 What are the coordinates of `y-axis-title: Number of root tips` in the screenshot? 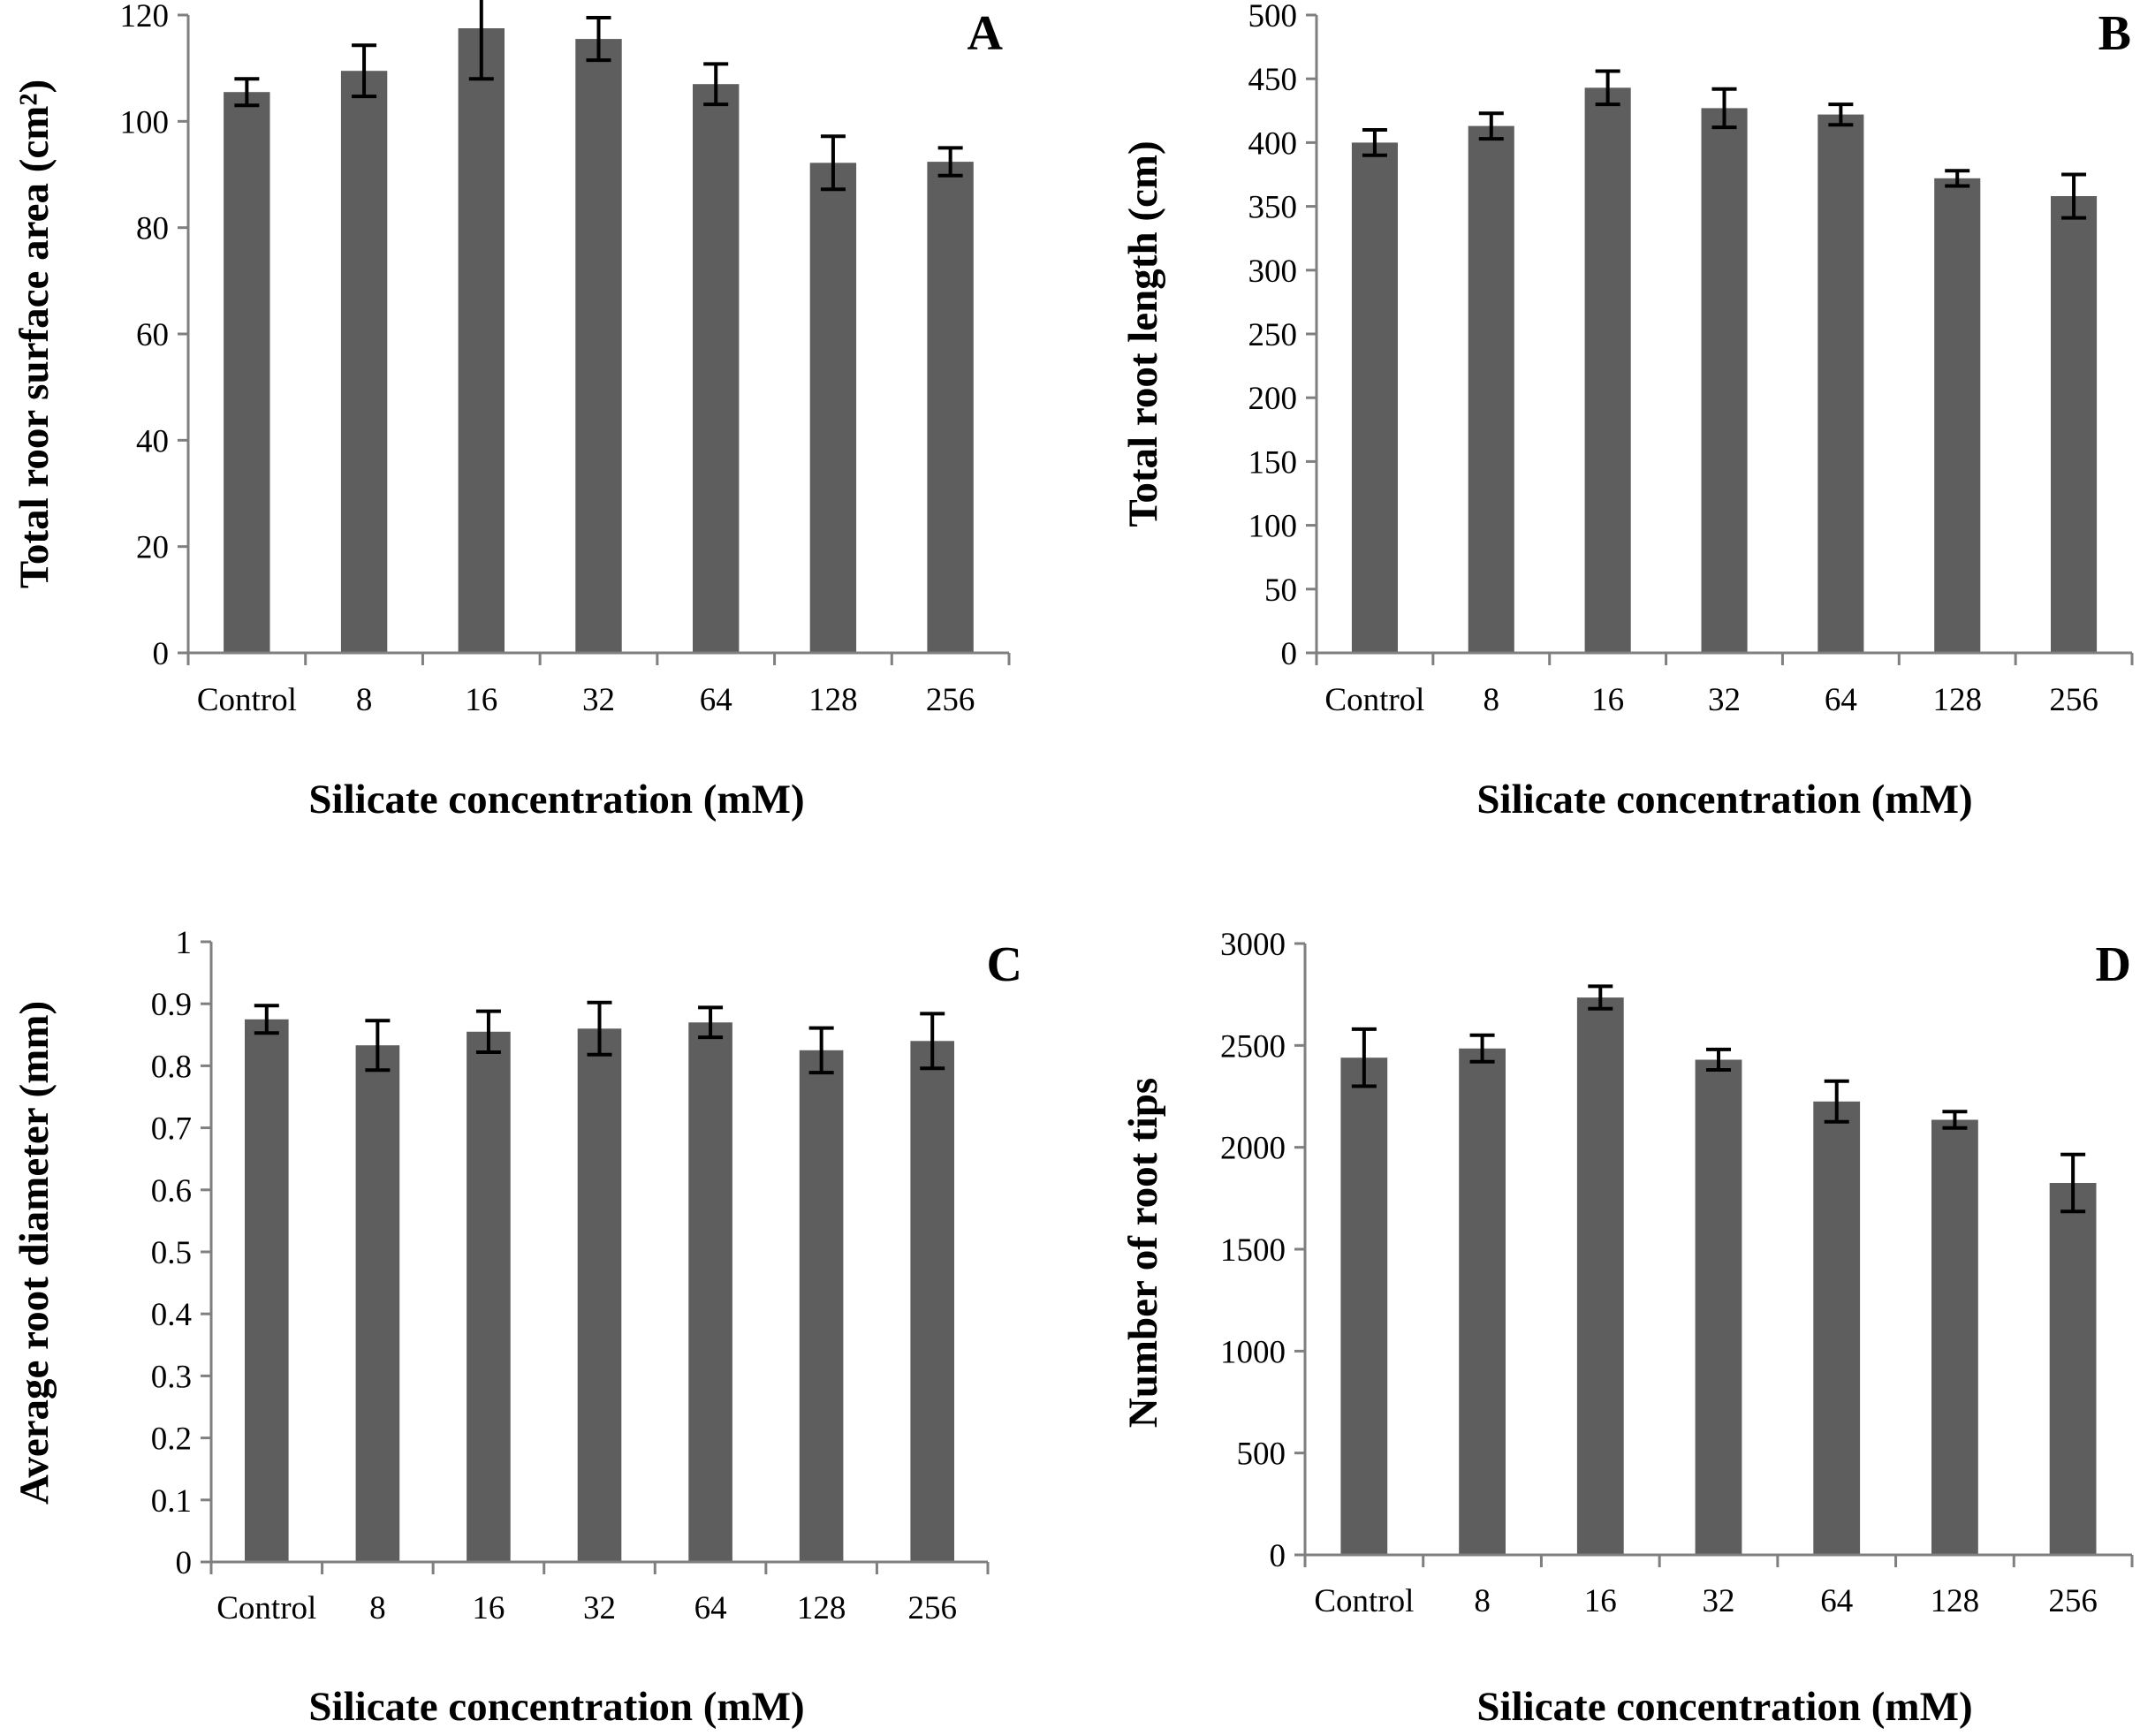 It's located at (1143, 1253).